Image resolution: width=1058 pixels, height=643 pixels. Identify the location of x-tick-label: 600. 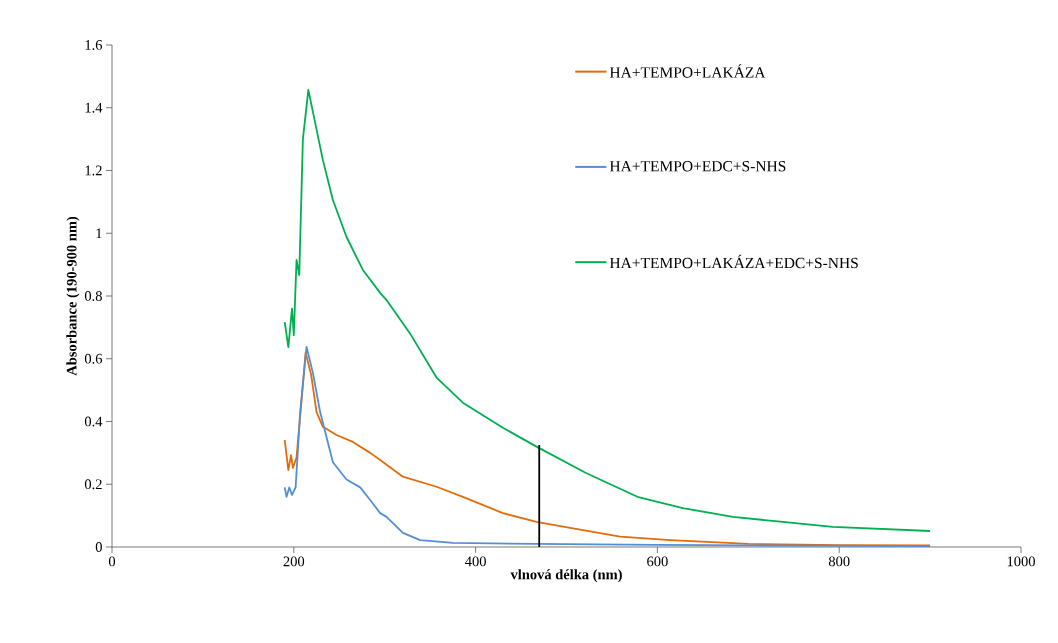
(657, 561).